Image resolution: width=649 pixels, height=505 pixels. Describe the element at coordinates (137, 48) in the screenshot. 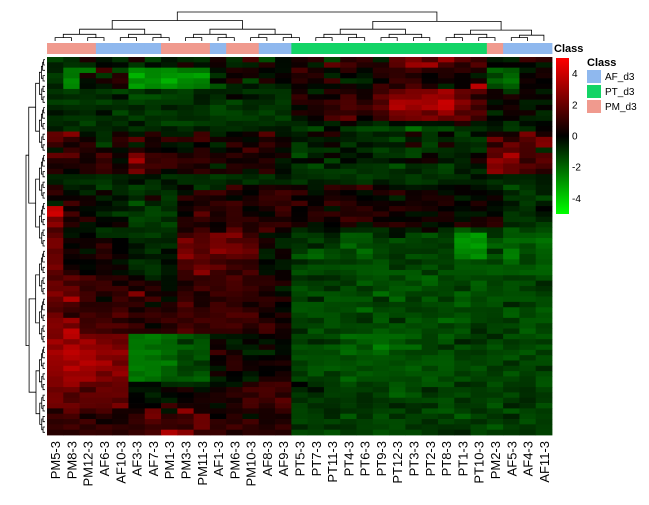

I see `annotation-cell-AF_d3` at that location.